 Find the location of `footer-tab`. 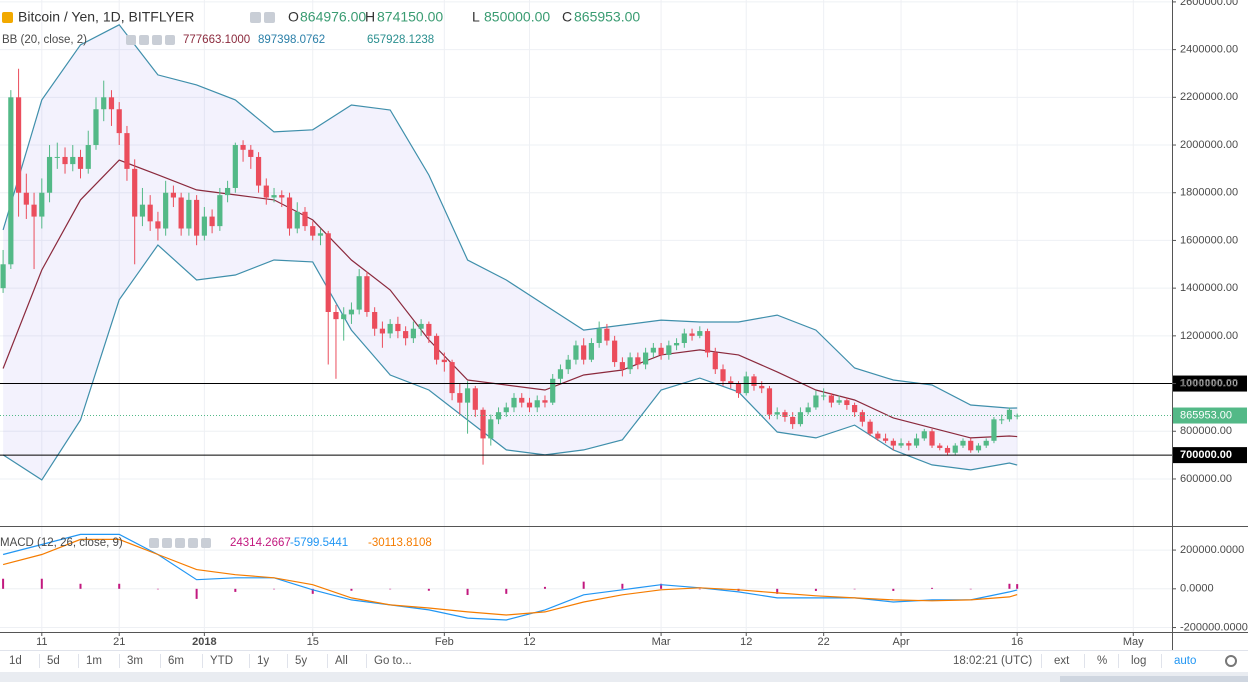

footer-tab is located at coordinates (1154, 679).